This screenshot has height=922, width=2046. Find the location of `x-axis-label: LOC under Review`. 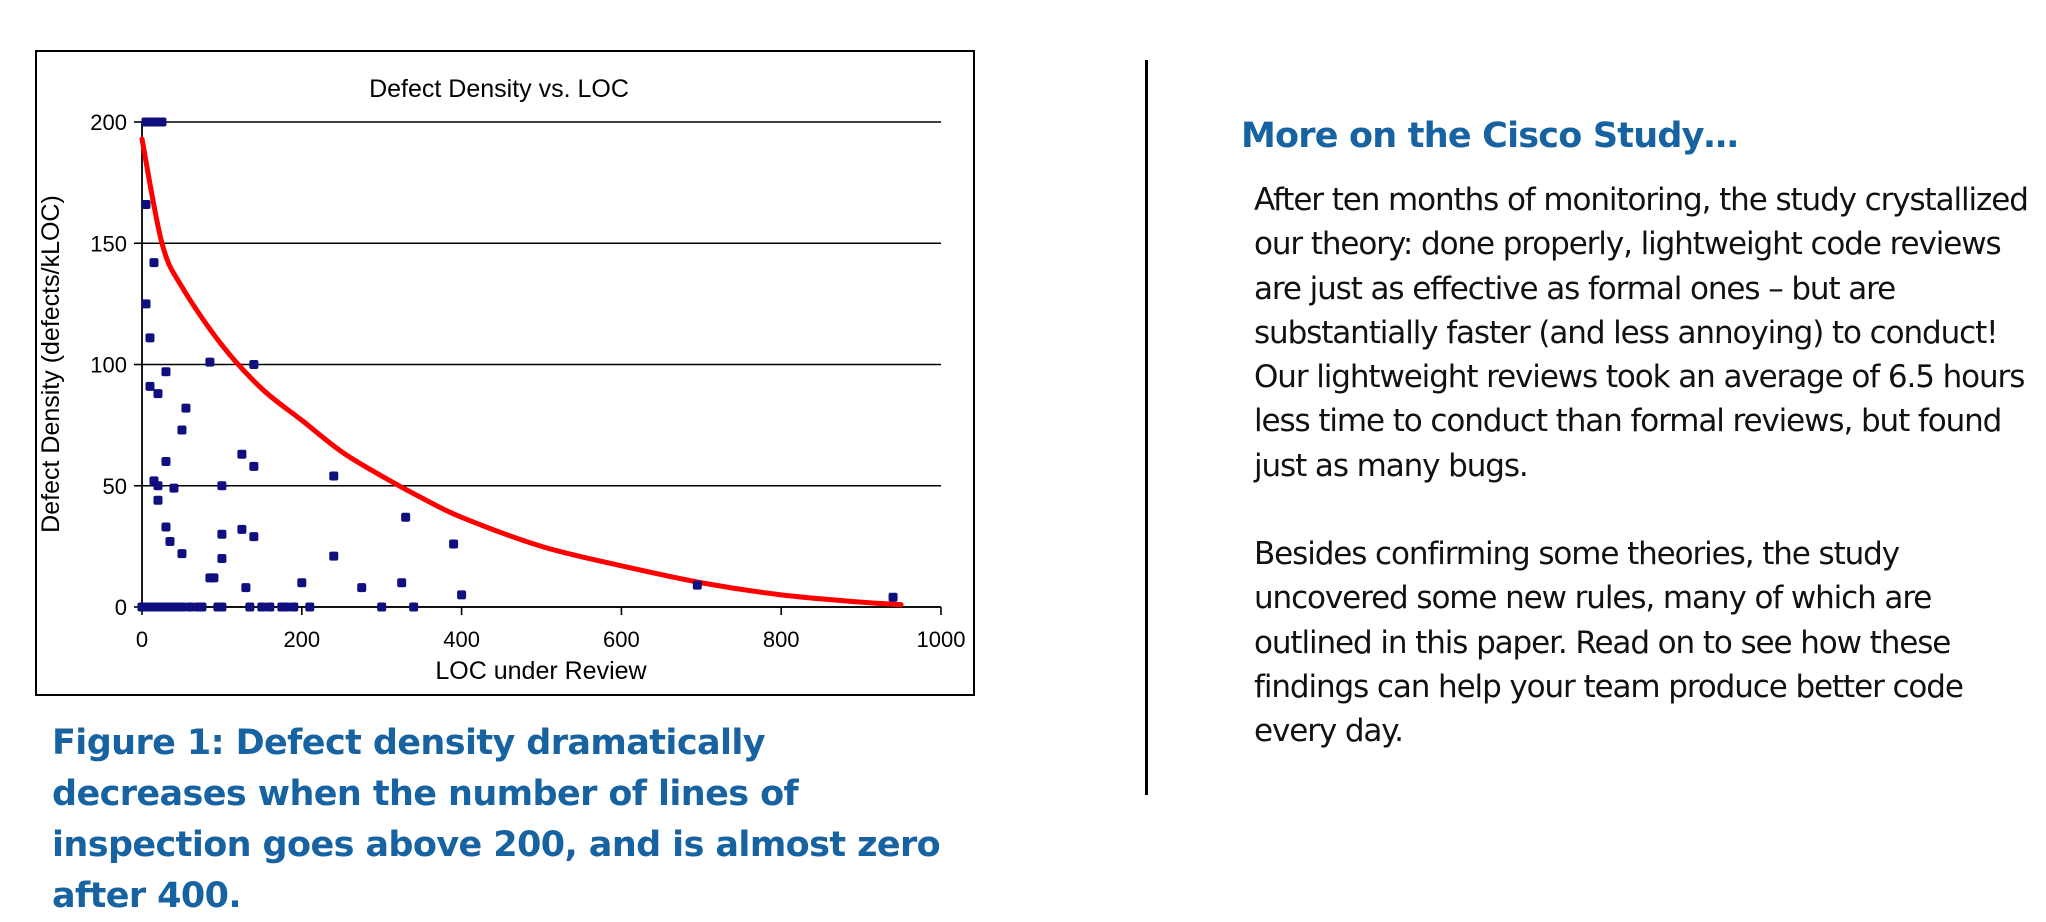

x-axis-label: LOC under Review is located at coordinates (541, 671).